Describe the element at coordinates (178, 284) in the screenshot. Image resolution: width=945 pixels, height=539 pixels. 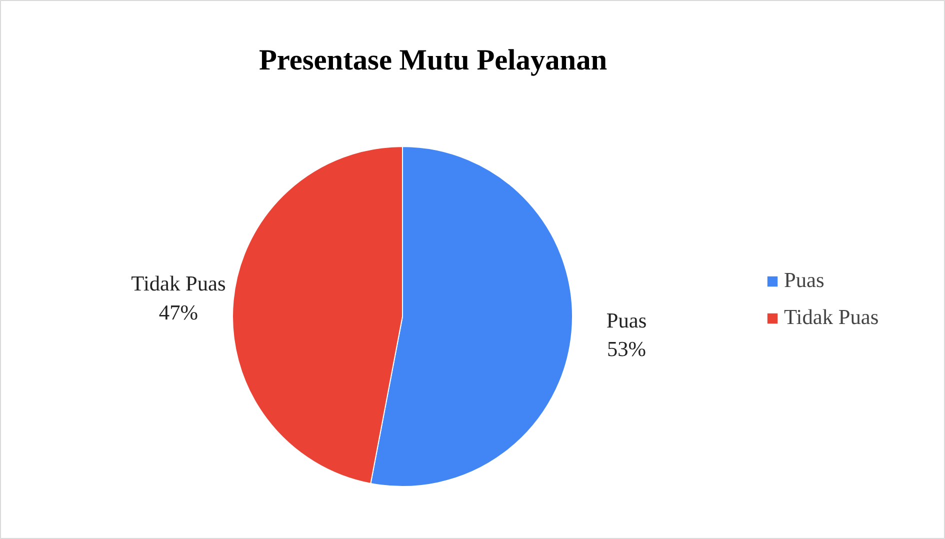
I see `slice-label: Tidak Puas` at that location.